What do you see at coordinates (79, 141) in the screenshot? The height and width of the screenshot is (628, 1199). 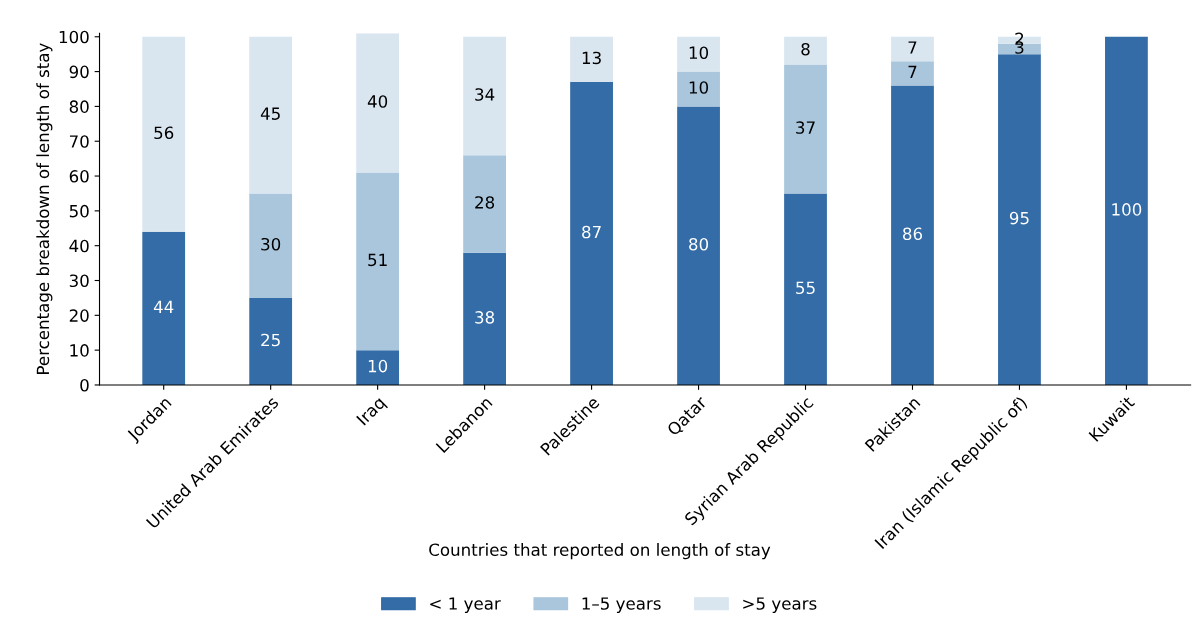 I see `y-tick-label: 70` at bounding box center [79, 141].